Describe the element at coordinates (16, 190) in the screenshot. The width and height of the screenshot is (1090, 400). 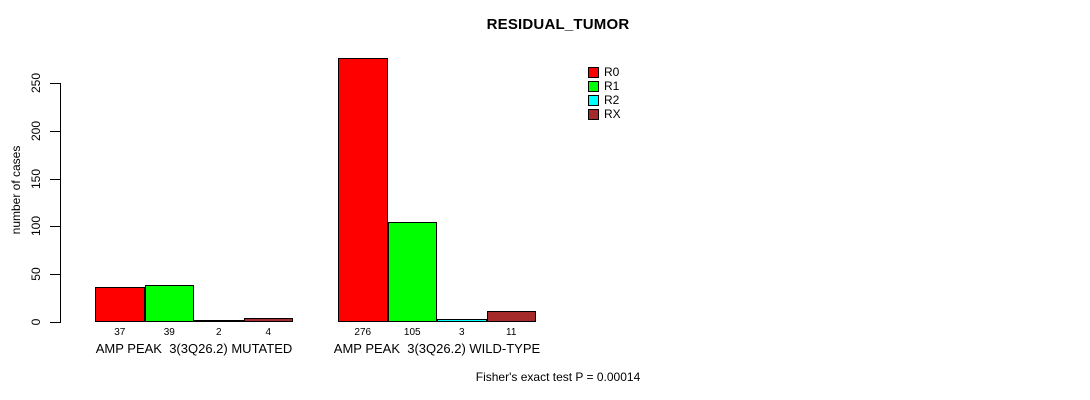
I see `y-axis-label: number of cases` at that location.